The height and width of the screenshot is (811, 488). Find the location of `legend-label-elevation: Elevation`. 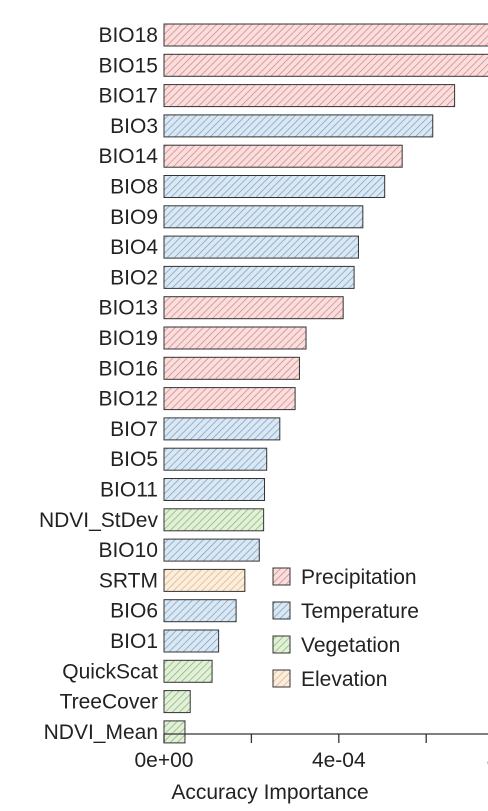

legend-label-elevation: Elevation is located at coordinates (344, 679).